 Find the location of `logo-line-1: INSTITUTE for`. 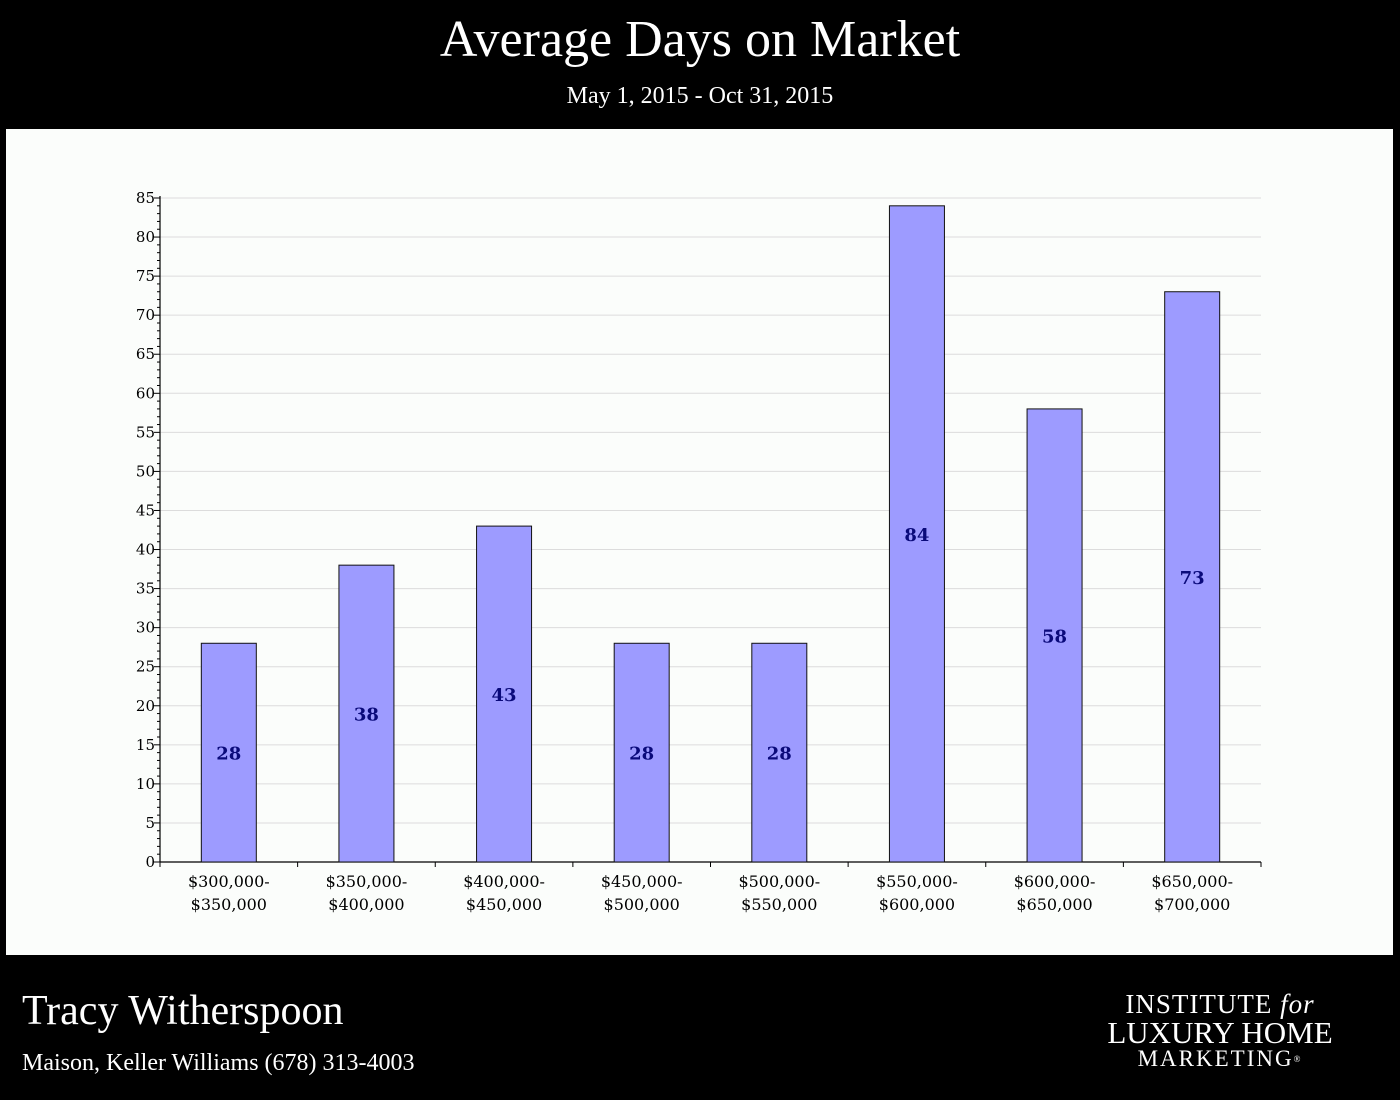

logo-line-1: INSTITUTE for is located at coordinates (1220, 1004).